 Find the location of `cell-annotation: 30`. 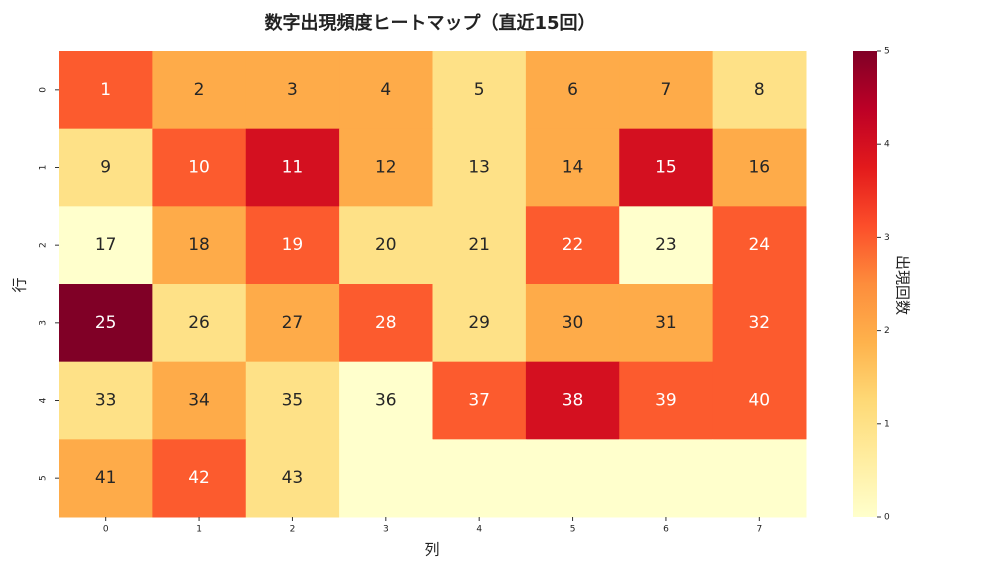

cell-annotation: 30 is located at coordinates (573, 323).